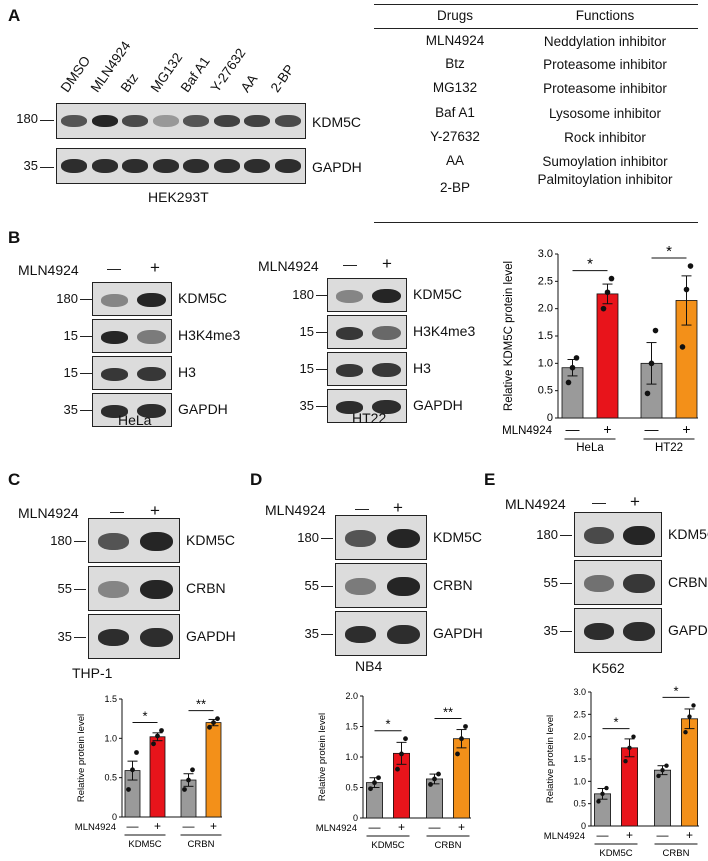 The width and height of the screenshot is (708, 861). What do you see at coordinates (369, 418) in the screenshot?
I see `cell-line-label: HT22` at bounding box center [369, 418].